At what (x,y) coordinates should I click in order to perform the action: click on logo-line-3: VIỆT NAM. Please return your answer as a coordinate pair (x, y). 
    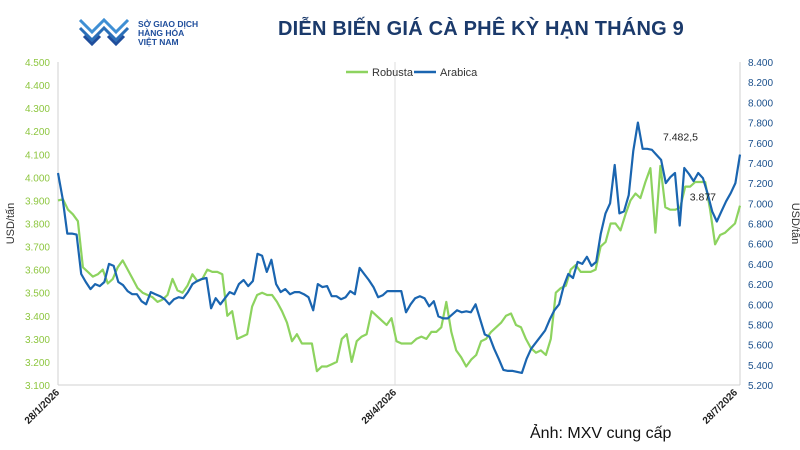
    Looking at the image, I should click on (168, 42).